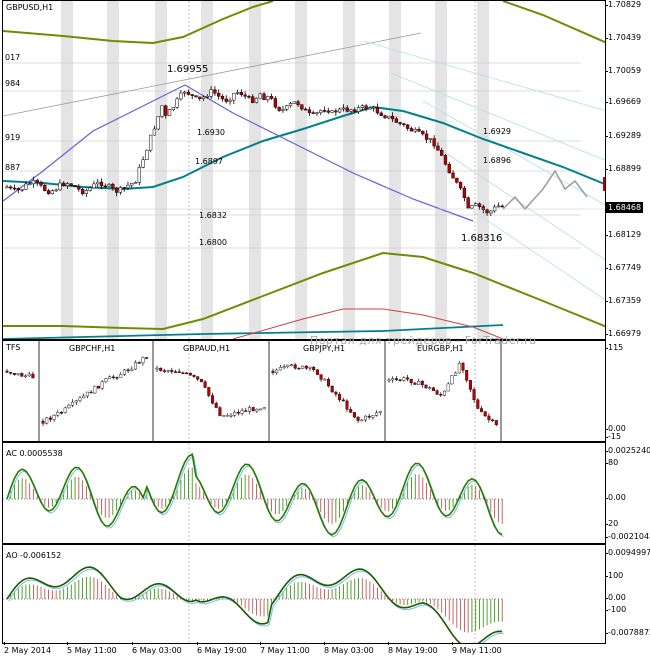  Describe the element at coordinates (222, 648) in the screenshot. I see `time-tick: 6 May 19:00` at that location.